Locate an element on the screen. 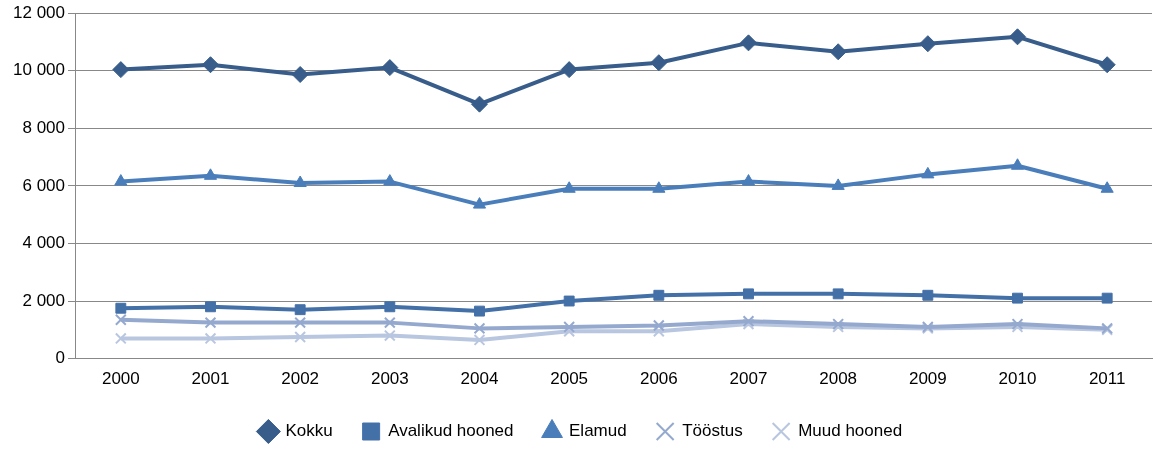 The height and width of the screenshot is (454, 1167). legend-label: Elamud is located at coordinates (598, 431).